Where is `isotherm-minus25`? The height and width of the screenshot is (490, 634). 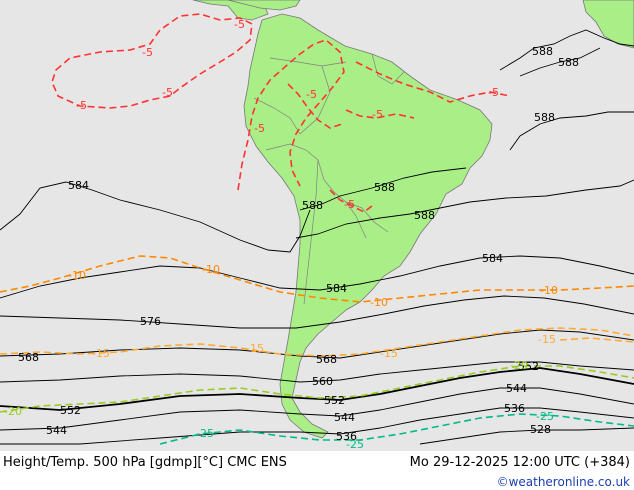
isotherm-minus25 is located at coordinates (396, 429).